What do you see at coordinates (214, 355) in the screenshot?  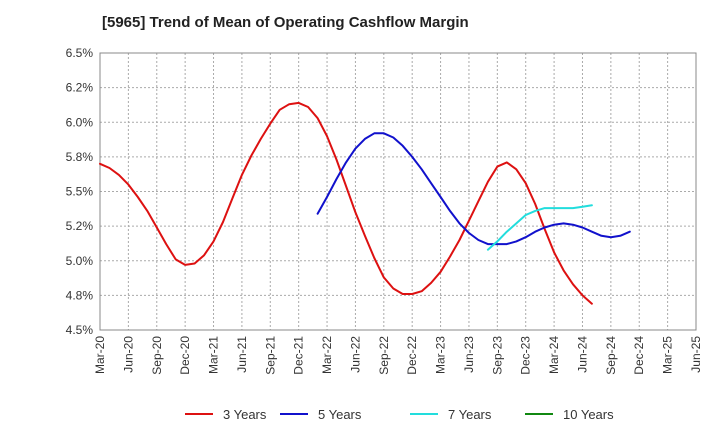 I see `x-tick-label: Mar-21` at bounding box center [214, 355].